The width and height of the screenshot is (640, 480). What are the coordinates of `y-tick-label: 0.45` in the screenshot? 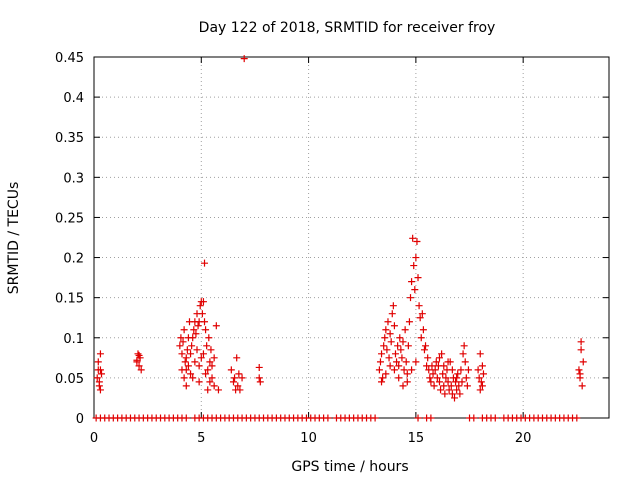 It's located at (69, 58).